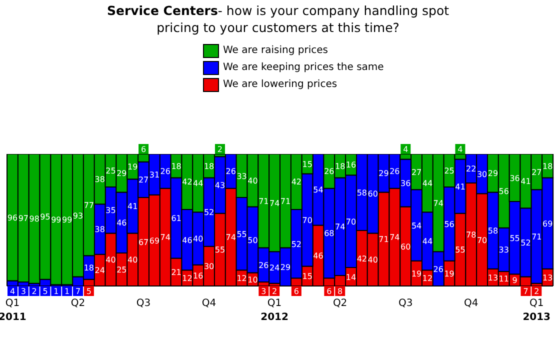 This screenshot has height=343, width=556. Describe the element at coordinates (220, 185) in the screenshot. I see `data-label: 43` at that location.